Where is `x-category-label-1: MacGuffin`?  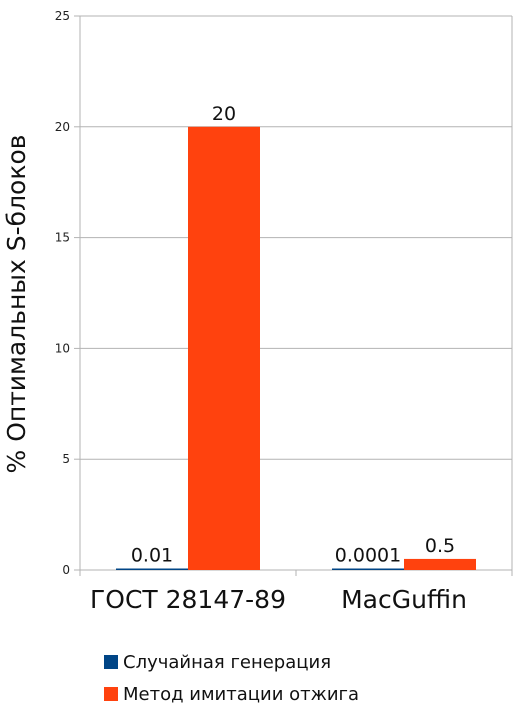 x-category-label-1: MacGuffin is located at coordinates (404, 599).